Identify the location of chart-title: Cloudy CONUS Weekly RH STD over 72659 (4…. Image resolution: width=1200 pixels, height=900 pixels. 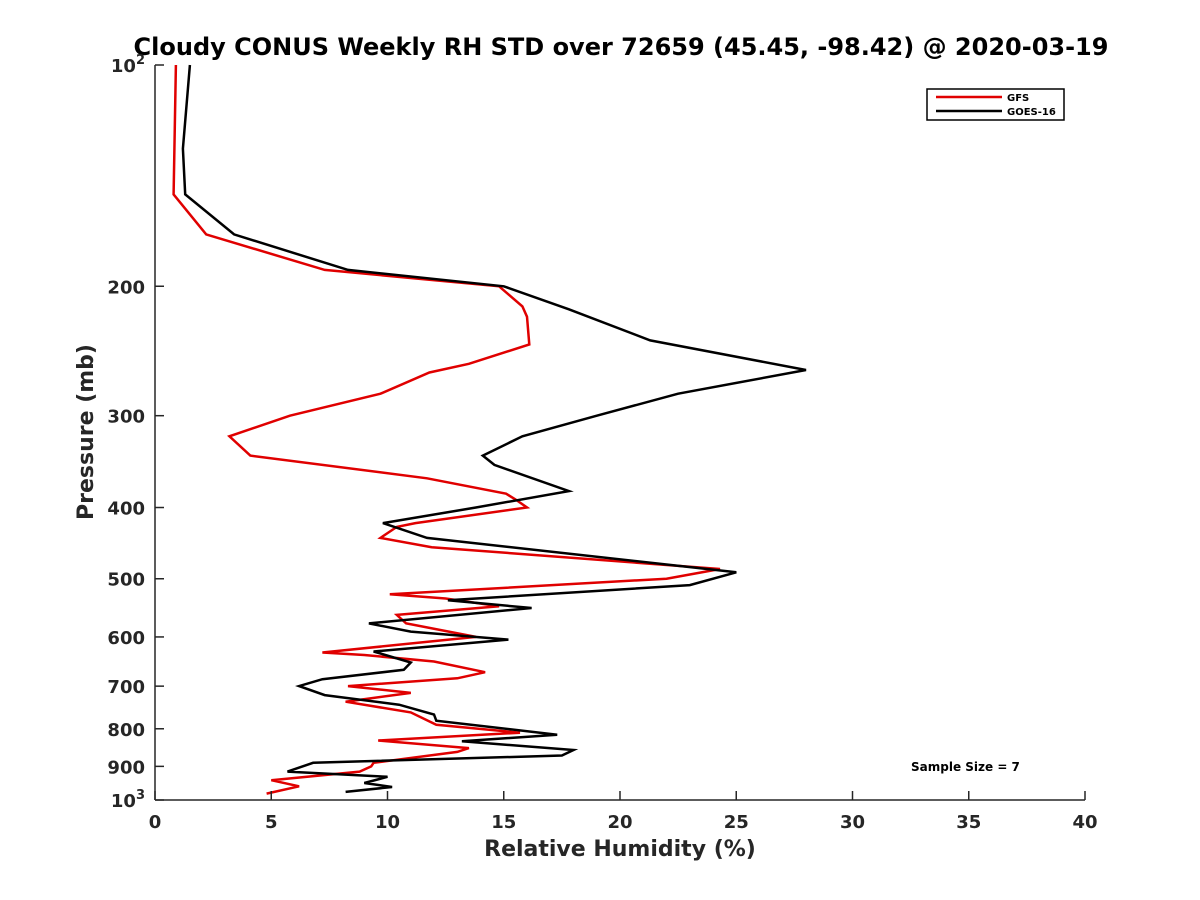
(621, 47).